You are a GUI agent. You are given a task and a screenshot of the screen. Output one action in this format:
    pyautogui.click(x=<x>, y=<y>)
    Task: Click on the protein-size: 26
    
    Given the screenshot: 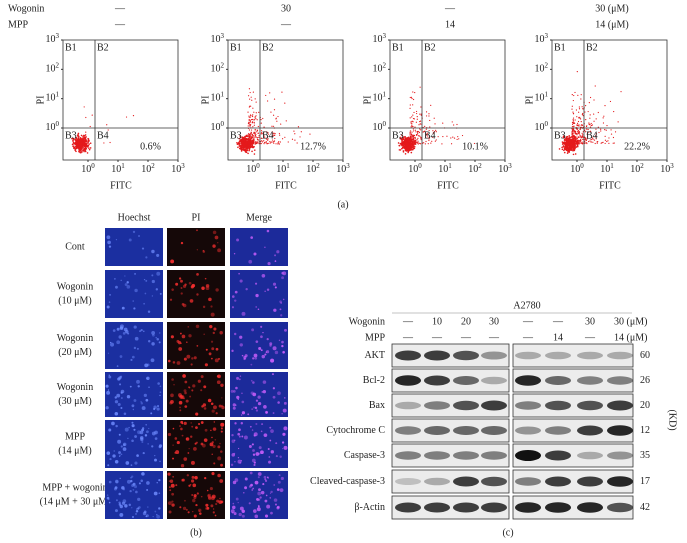 What is the action you would take?
    pyautogui.click(x=645, y=380)
    